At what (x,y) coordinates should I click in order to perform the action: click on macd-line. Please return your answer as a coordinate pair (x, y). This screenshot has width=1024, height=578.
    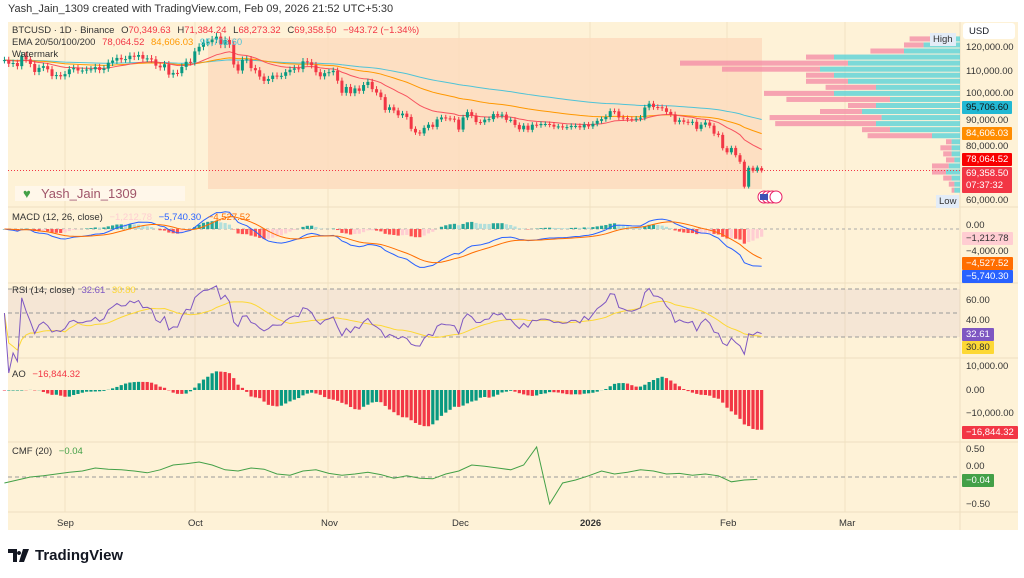
    Looking at the image, I should click on (383, 239).